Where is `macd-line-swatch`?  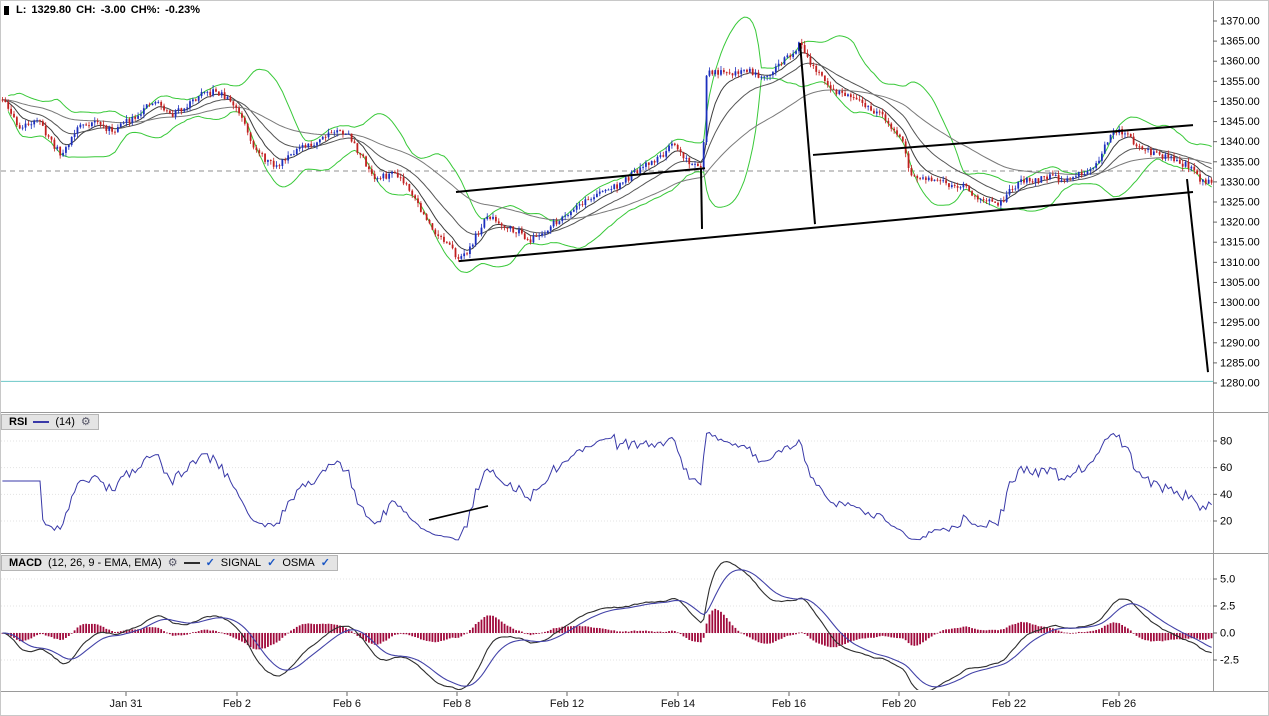 macd-line-swatch is located at coordinates (191, 563).